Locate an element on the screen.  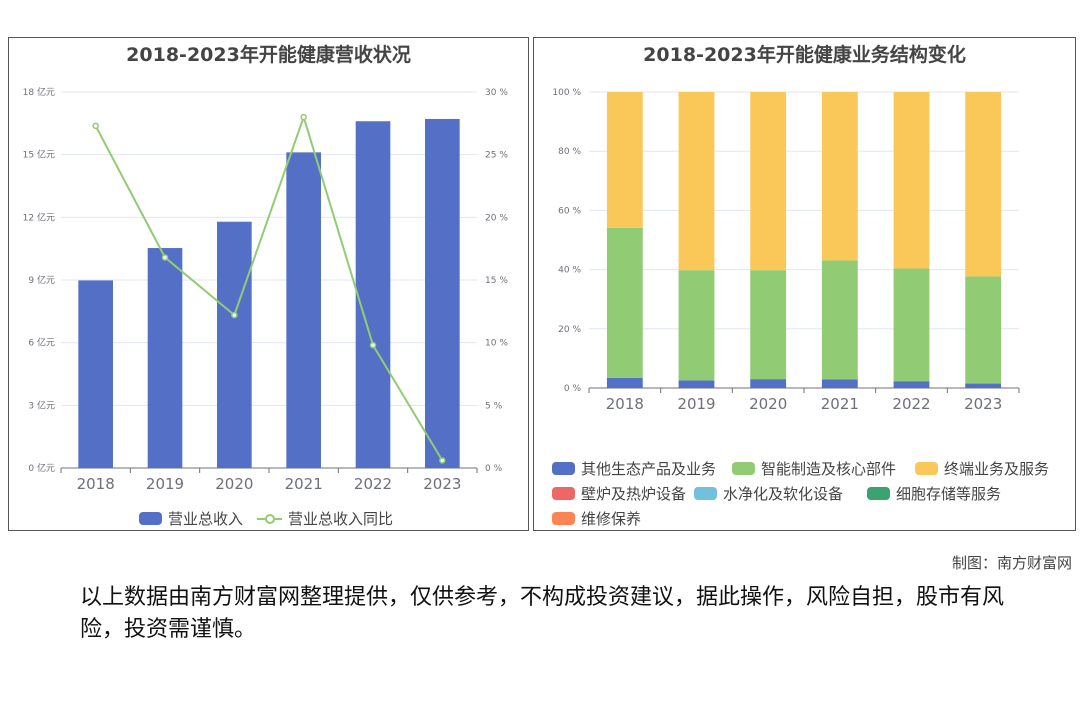
legend-item: 水净化及软化设备 is located at coordinates (768, 493).